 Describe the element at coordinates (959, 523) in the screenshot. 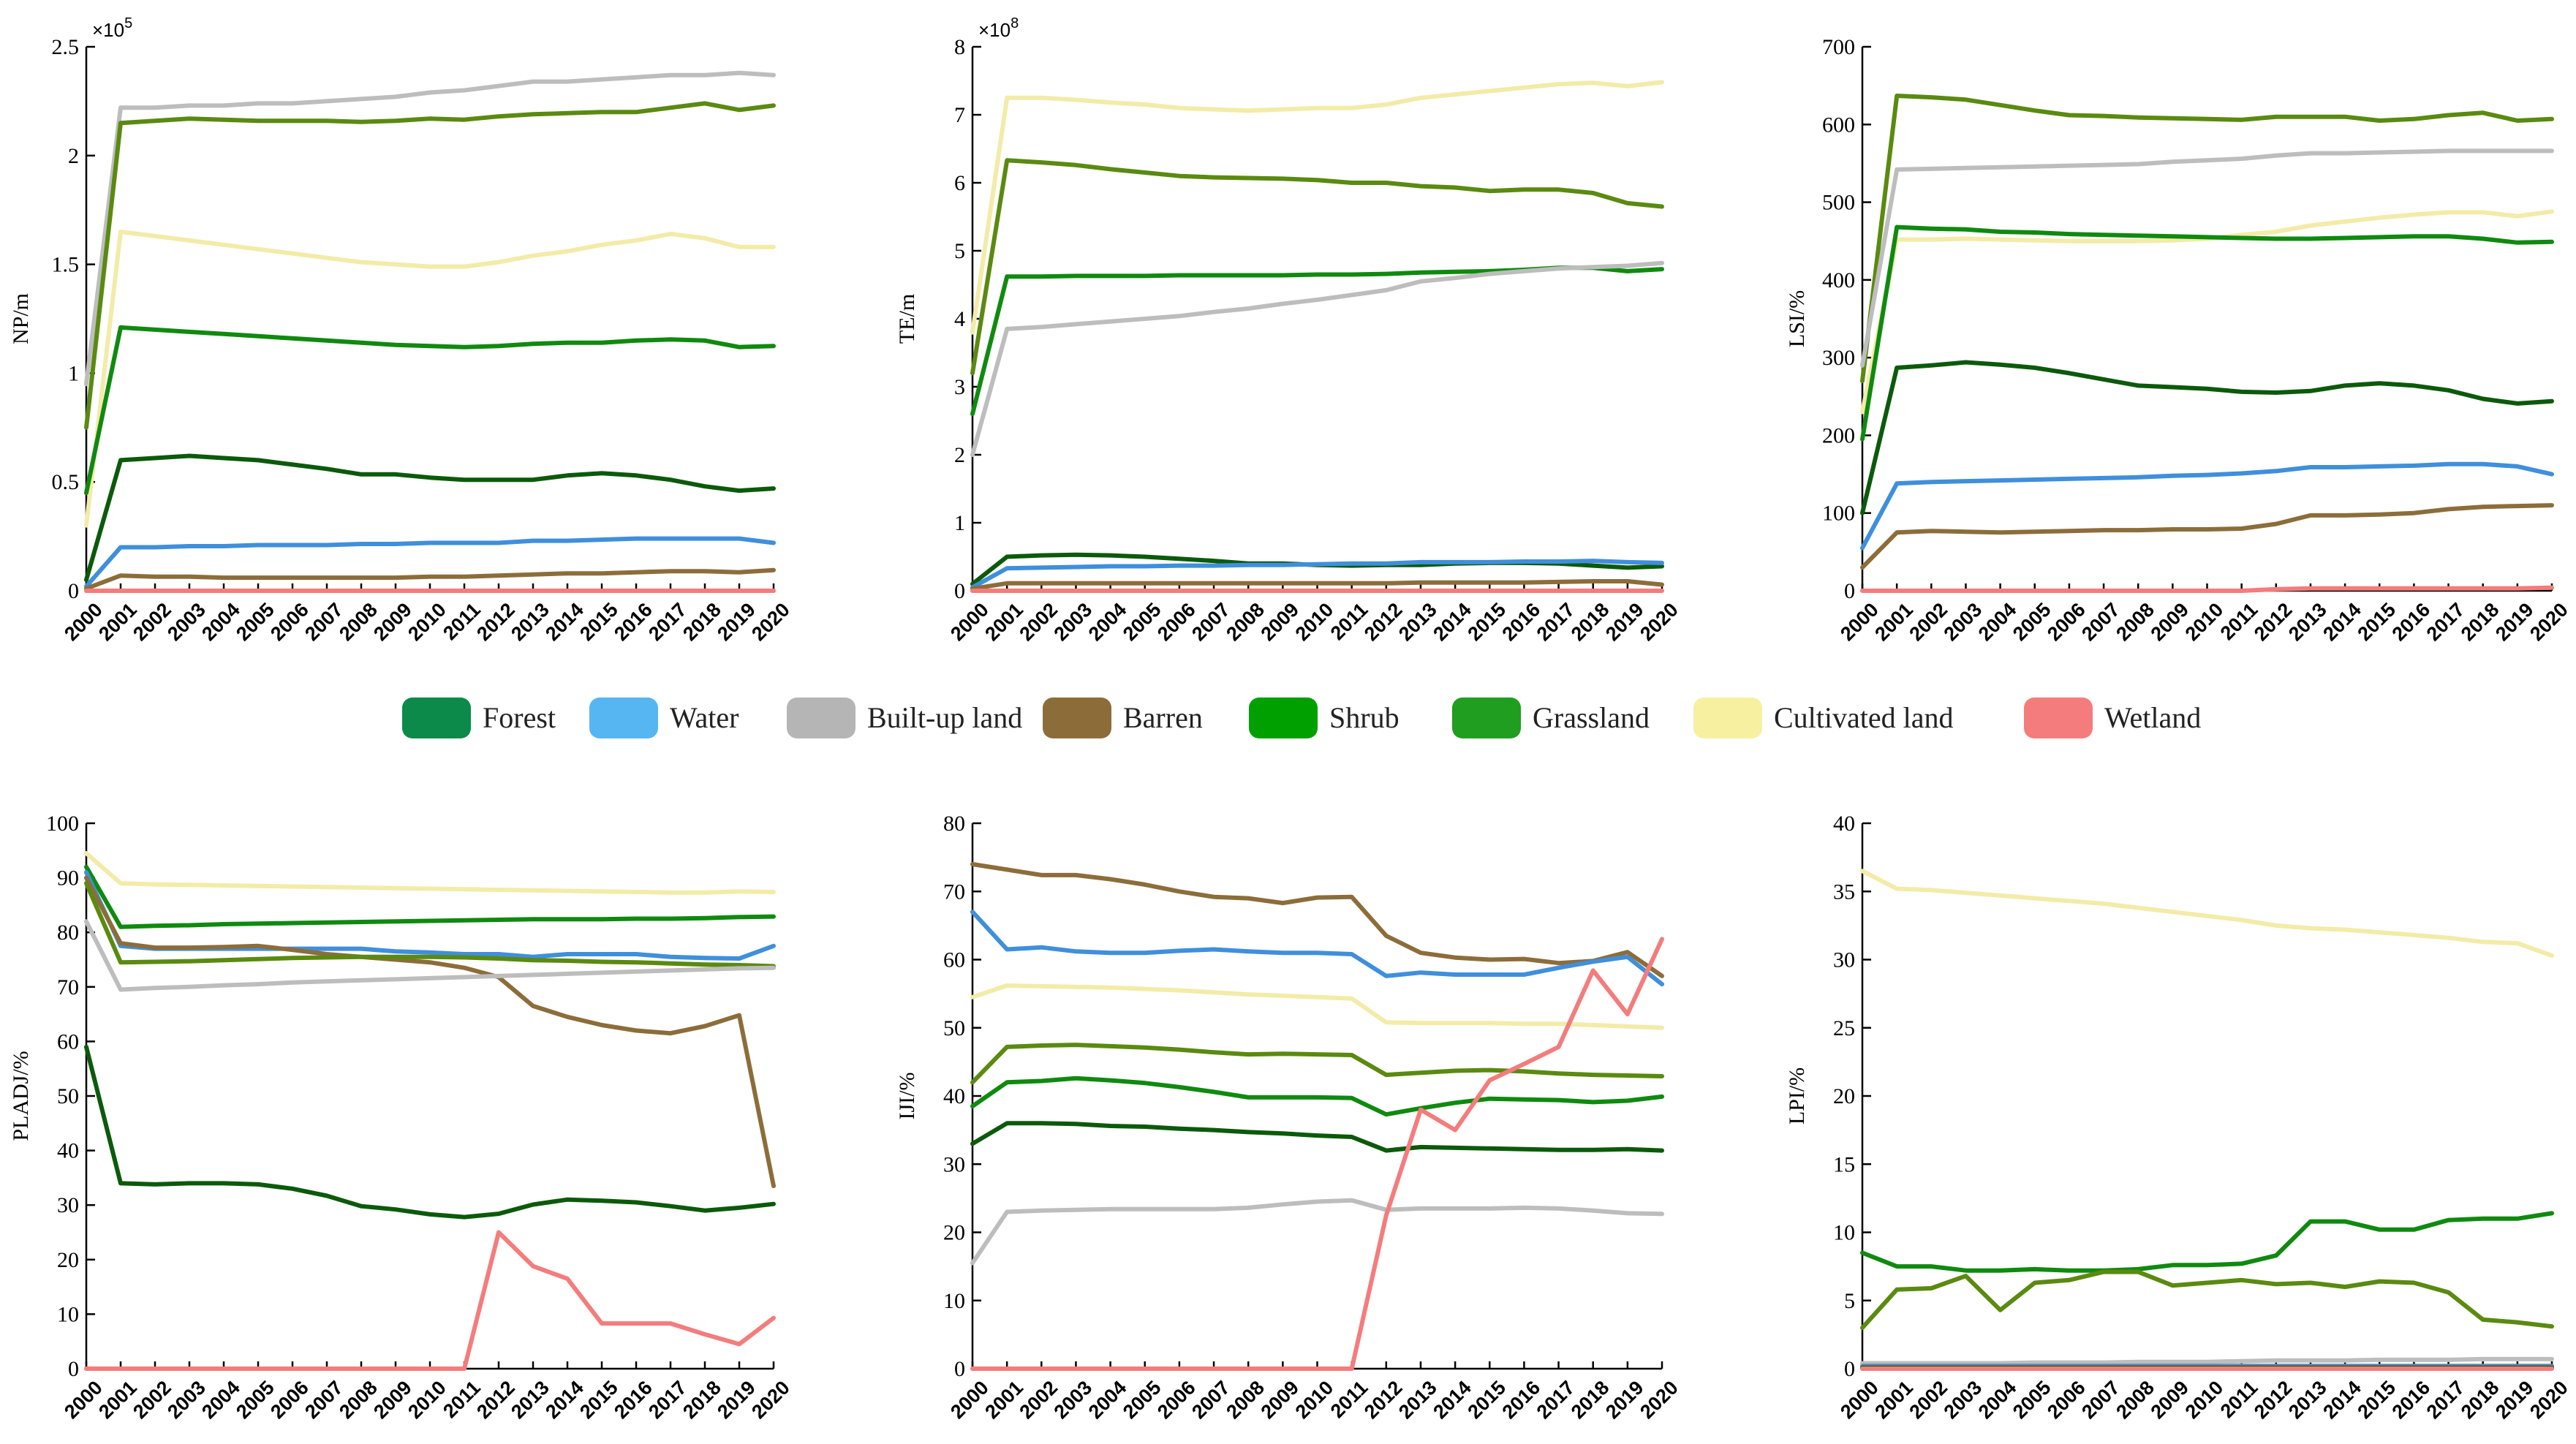

I see `y-tick-label: 1` at that location.